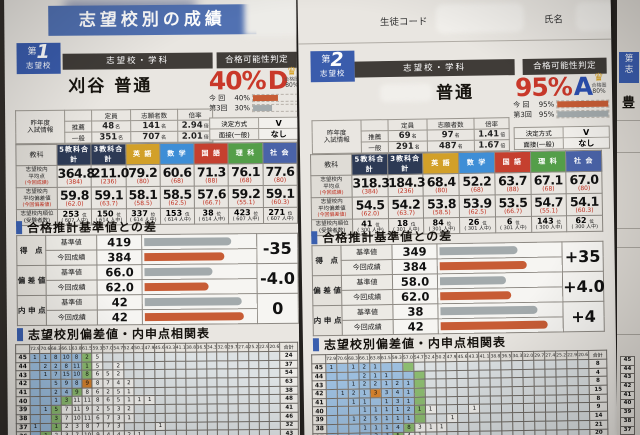 This screenshot has height=435, width=640. What do you see at coordinates (288, 382) in the screenshot?
I see `correlation-sum-value: 63` at bounding box center [288, 382].